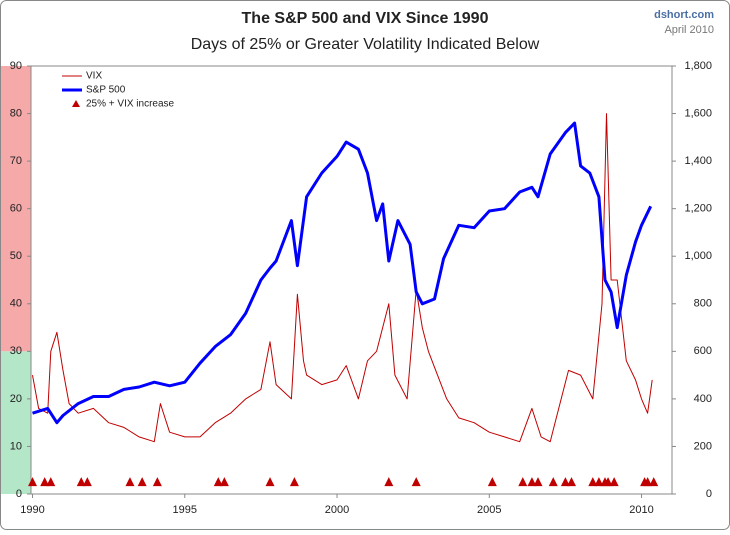 The width and height of the screenshot is (730, 535). What do you see at coordinates (185, 510) in the screenshot?
I see `x-tick-label: 1995` at bounding box center [185, 510].